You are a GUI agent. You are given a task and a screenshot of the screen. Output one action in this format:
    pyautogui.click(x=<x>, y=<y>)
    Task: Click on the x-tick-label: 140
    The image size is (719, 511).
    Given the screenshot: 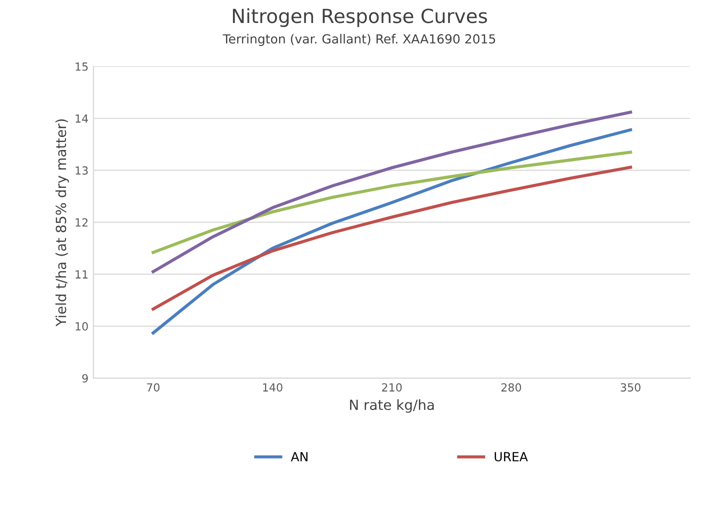 What is the action you would take?
    pyautogui.click(x=272, y=387)
    